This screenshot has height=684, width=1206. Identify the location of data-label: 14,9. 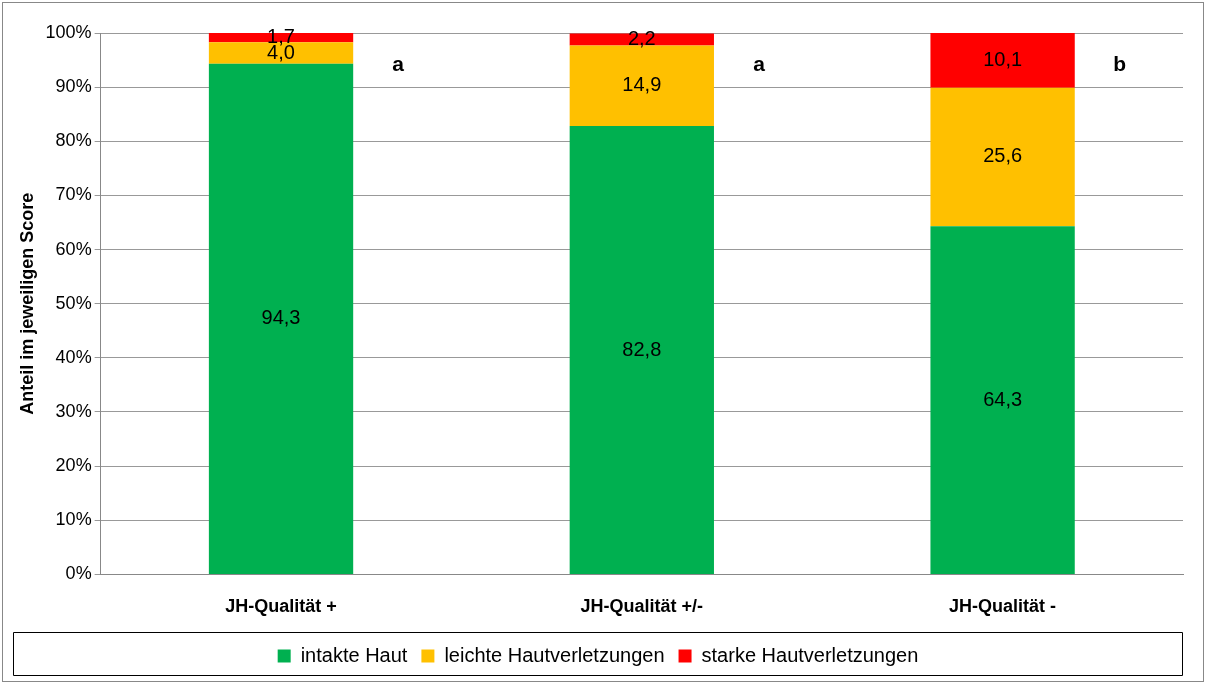
(642, 84).